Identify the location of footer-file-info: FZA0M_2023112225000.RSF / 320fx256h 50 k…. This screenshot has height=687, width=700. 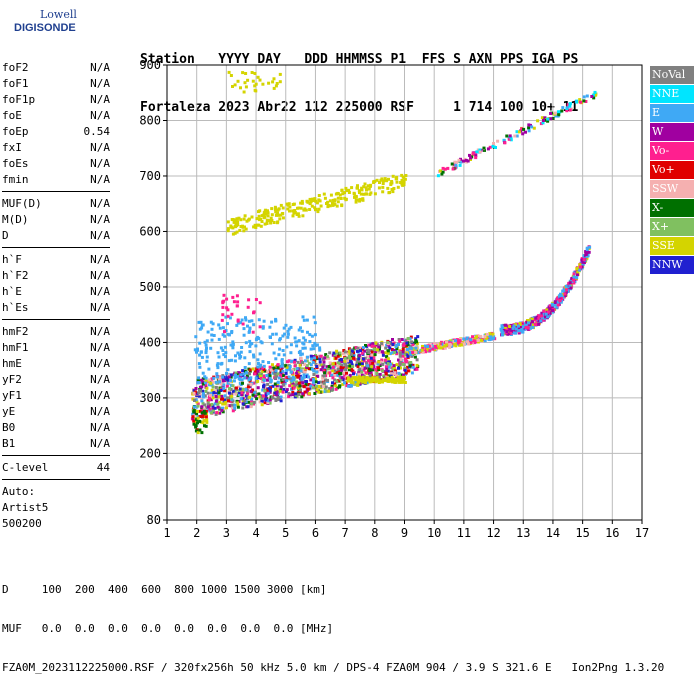
(333, 667).